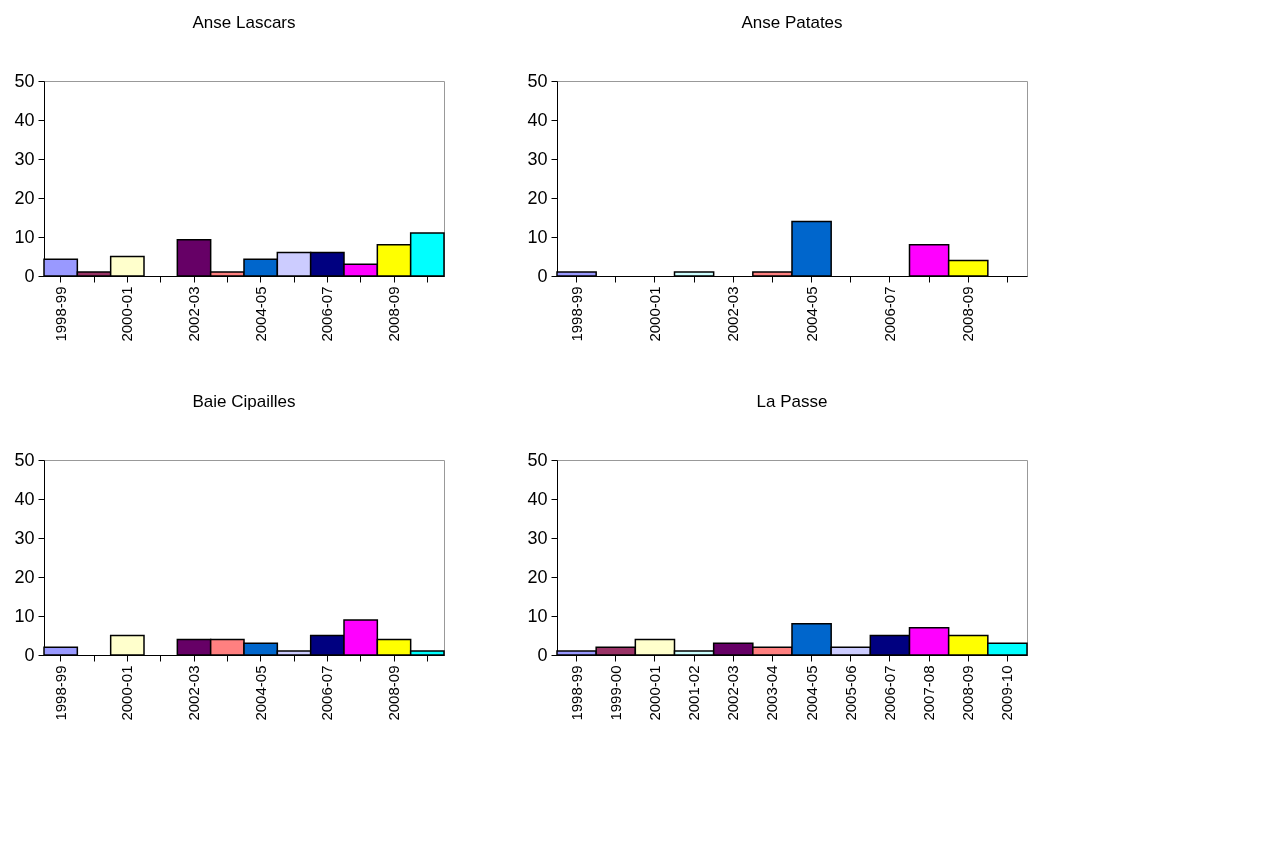 This screenshot has width=1264, height=850. I want to click on x-tick-label: 2001-02, so click(694, 693).